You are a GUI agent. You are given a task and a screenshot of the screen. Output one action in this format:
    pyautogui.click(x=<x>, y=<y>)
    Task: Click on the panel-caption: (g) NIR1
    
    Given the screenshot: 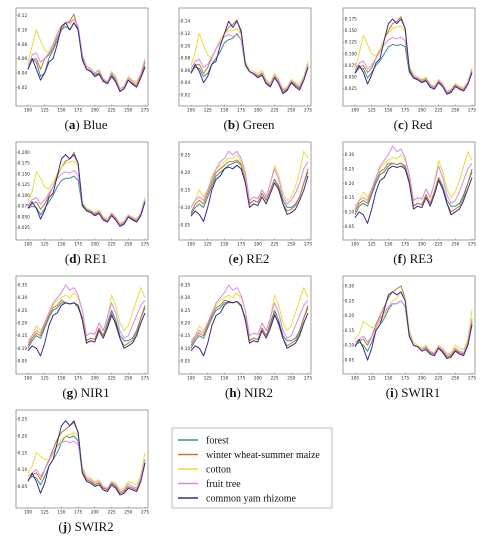 What is the action you would take?
    pyautogui.click(x=85, y=392)
    